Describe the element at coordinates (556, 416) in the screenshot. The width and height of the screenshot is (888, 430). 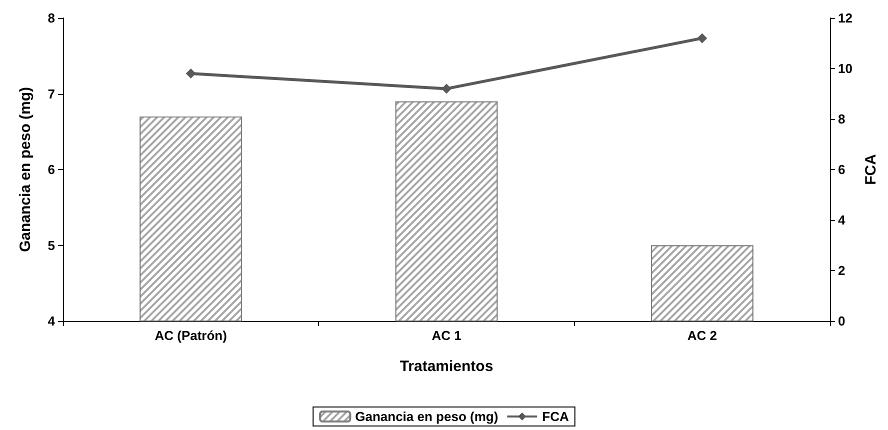
I see `legend-label: FCA` at that location.